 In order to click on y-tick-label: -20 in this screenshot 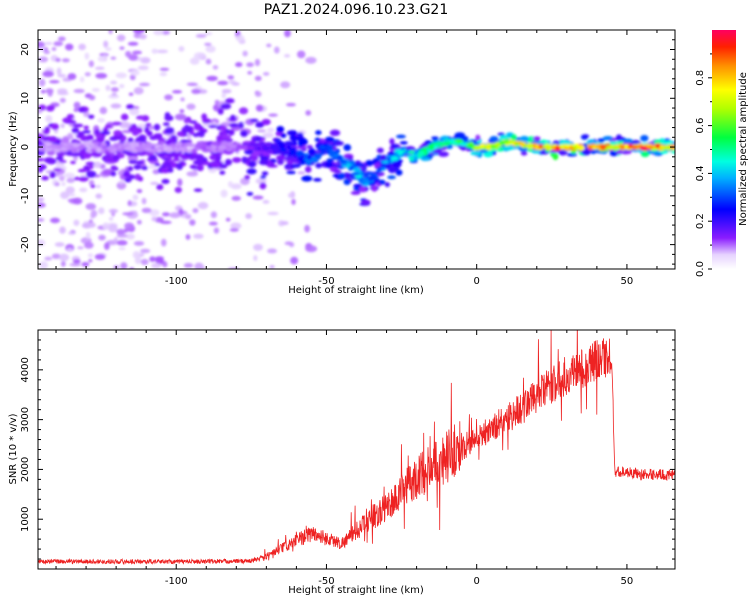, I will do `click(25, 244)`.